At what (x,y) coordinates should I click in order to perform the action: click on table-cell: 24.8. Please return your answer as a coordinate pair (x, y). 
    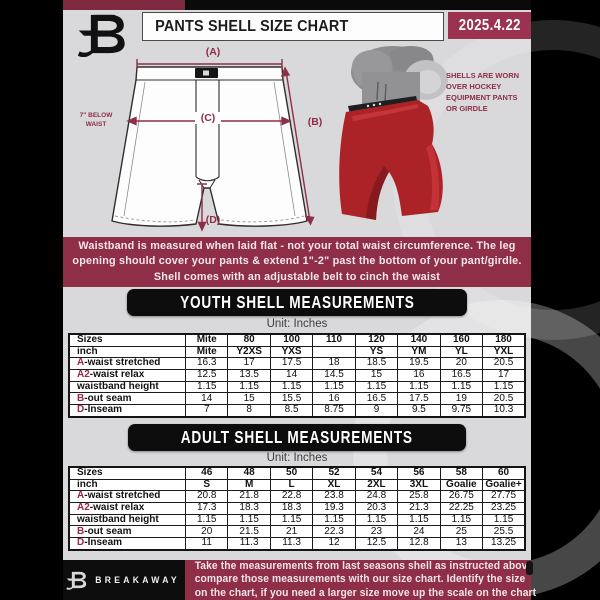
    Looking at the image, I should click on (376, 497).